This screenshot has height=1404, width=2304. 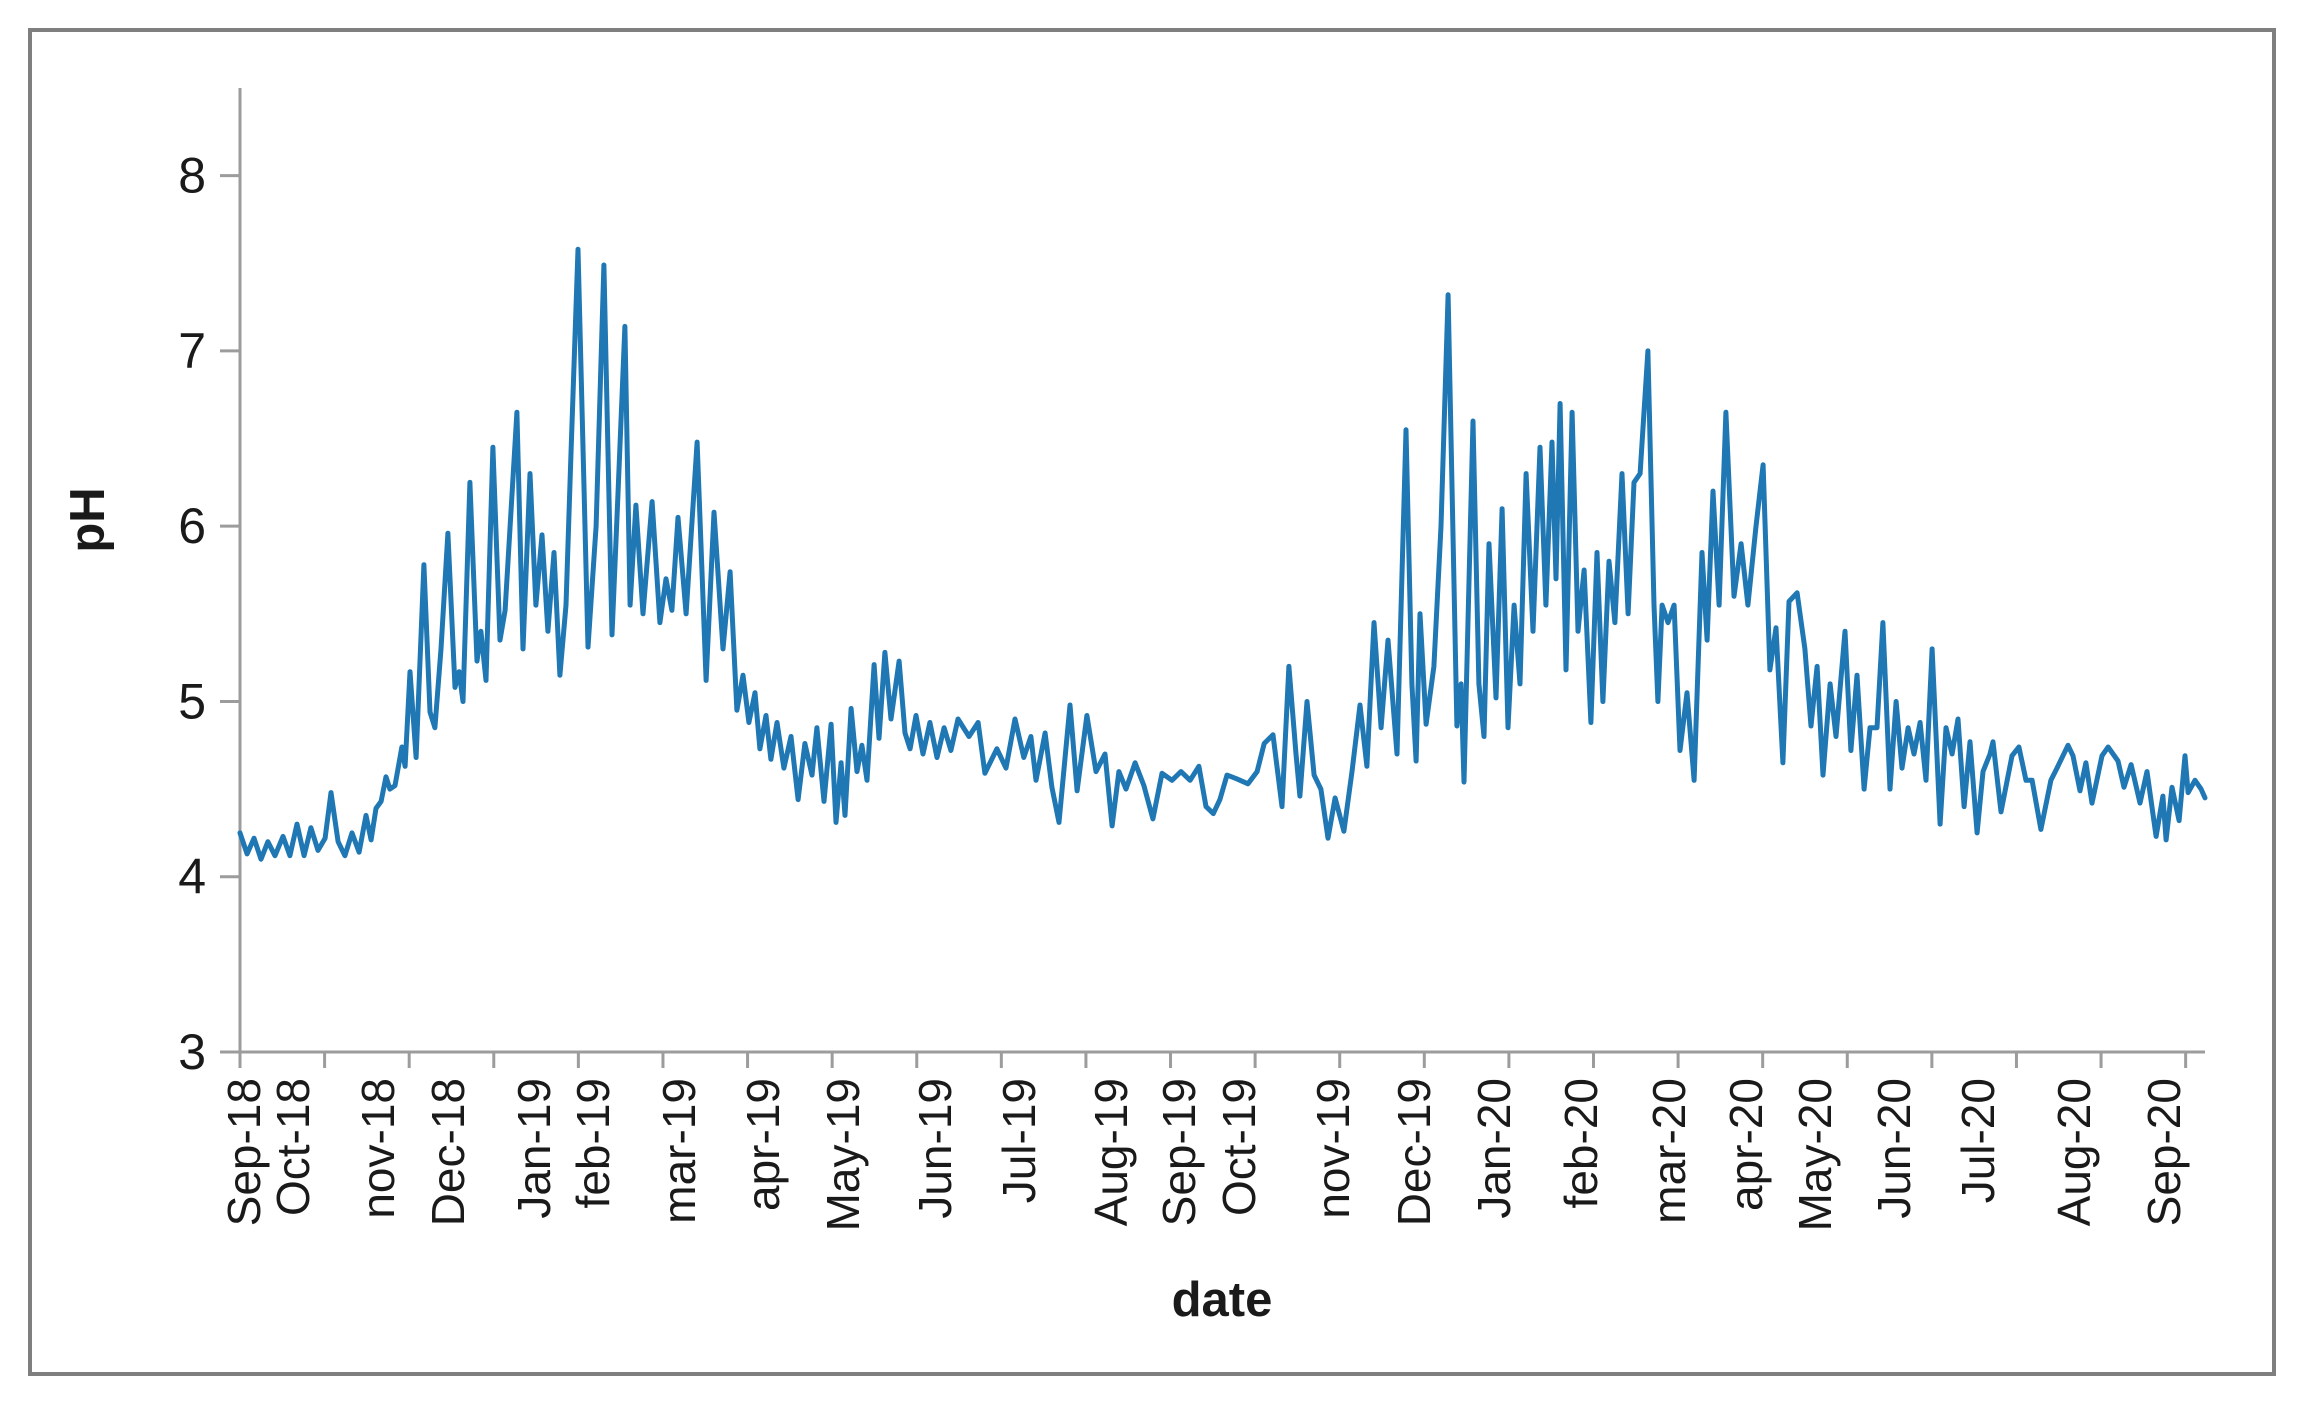 What do you see at coordinates (192, 351) in the screenshot?
I see `y-tick-label: 7` at bounding box center [192, 351].